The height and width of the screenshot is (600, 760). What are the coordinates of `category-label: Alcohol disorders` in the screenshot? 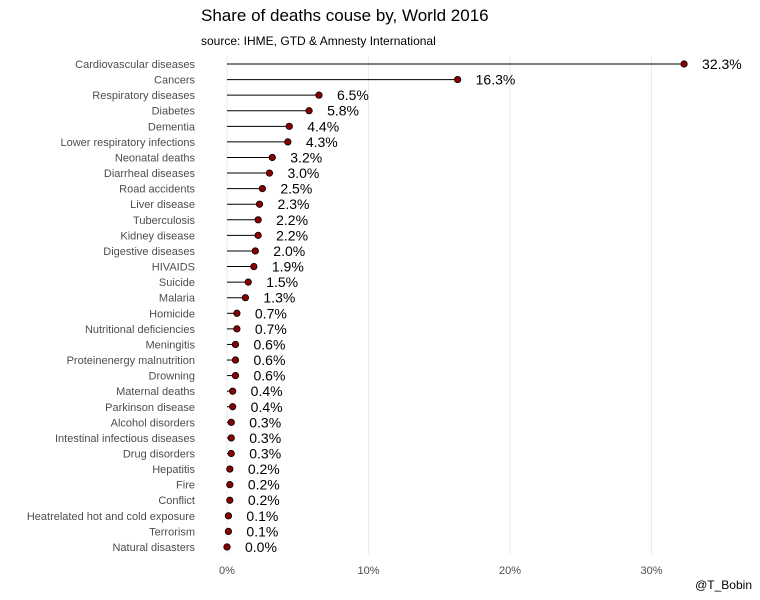 It's located at (153, 423).